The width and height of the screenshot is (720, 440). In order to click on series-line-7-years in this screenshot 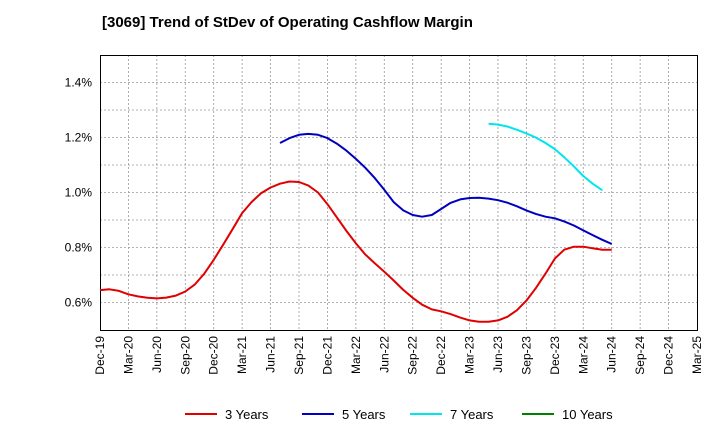, I will do `click(545, 157)`.